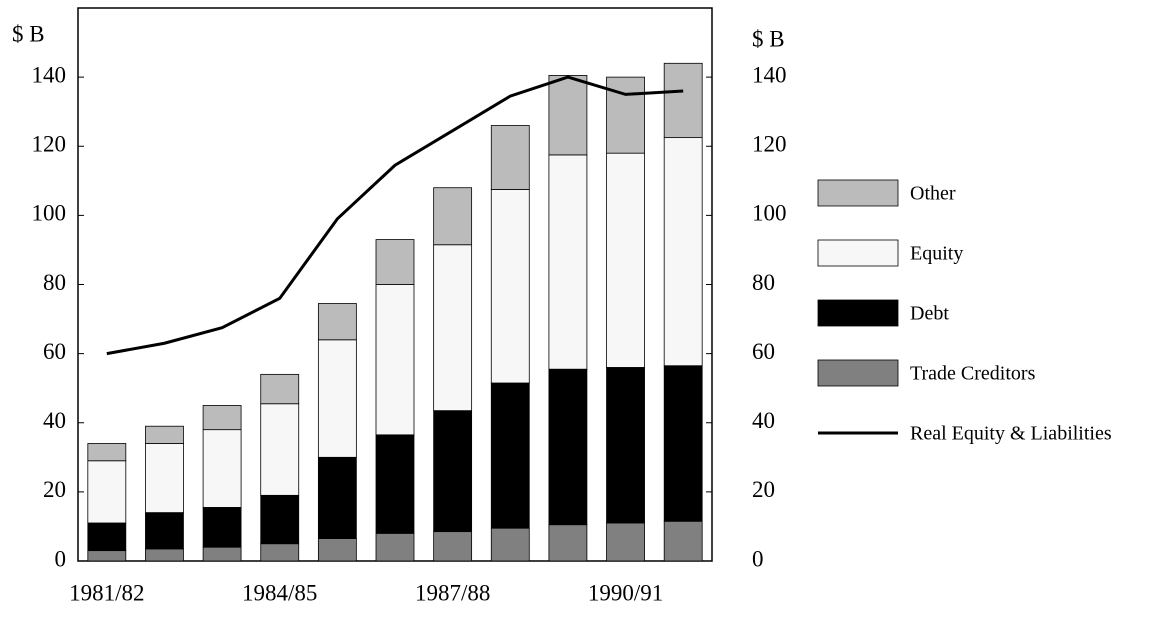 Image resolution: width=1169 pixels, height=622 pixels. What do you see at coordinates (54, 489) in the screenshot?
I see `y-tick-label: 20` at bounding box center [54, 489].